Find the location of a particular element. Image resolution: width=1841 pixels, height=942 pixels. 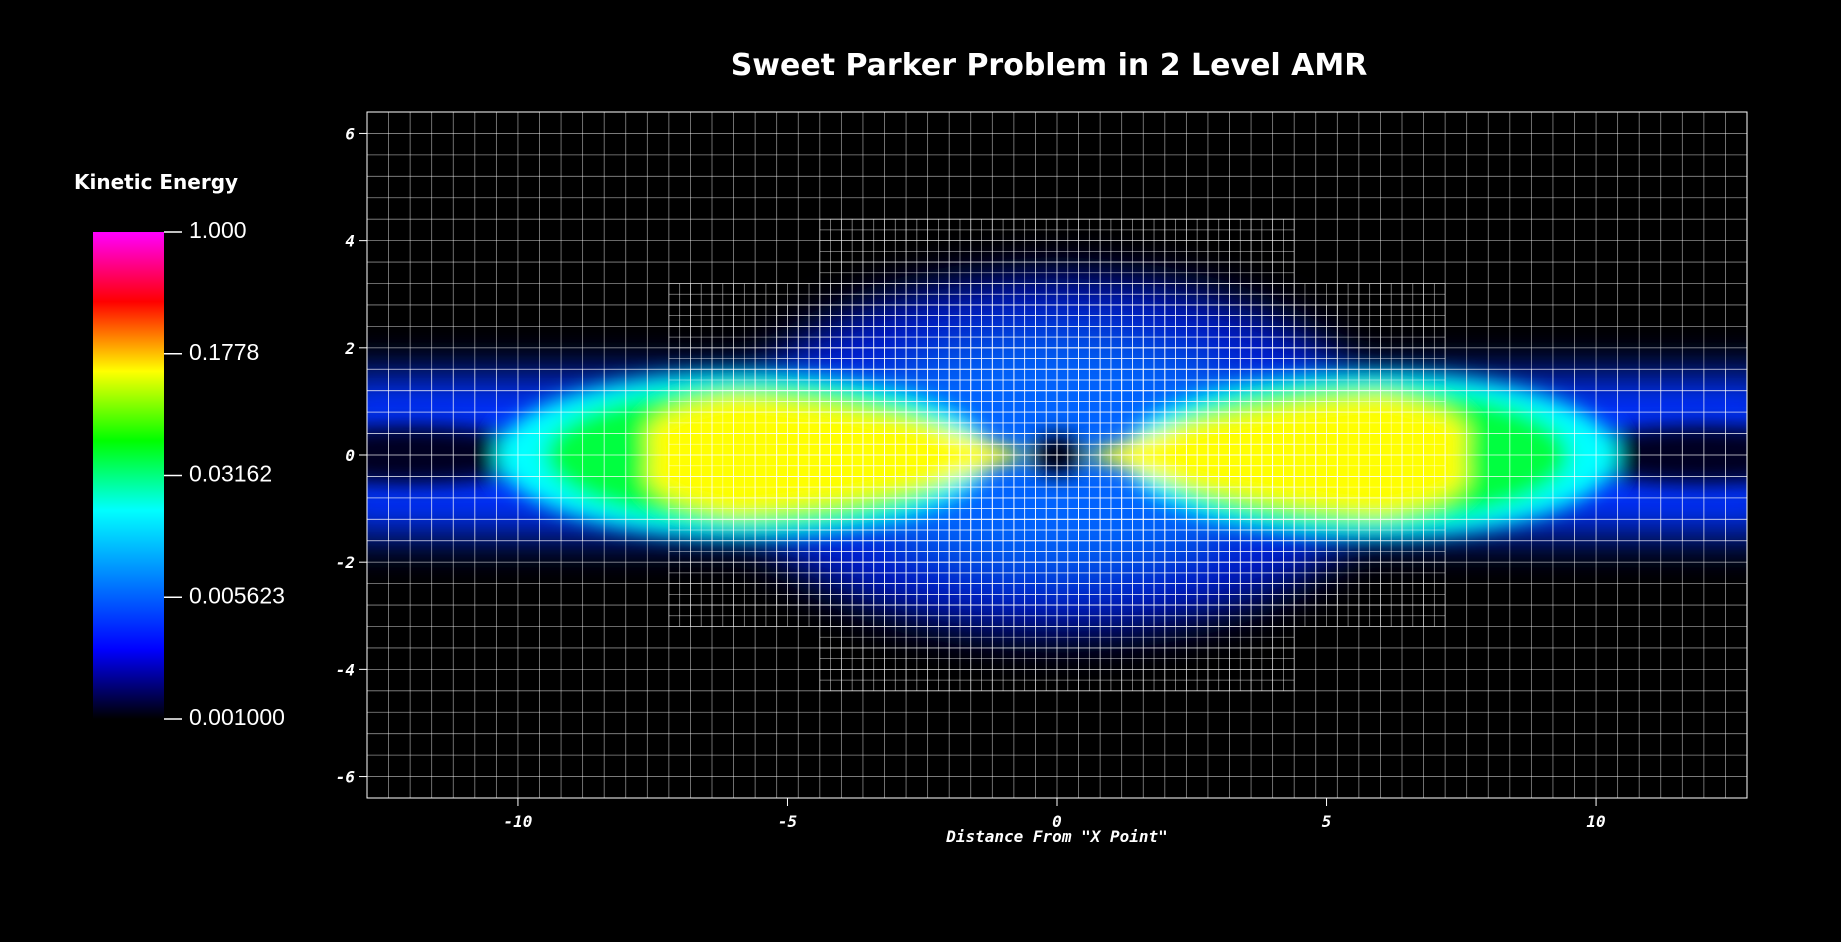

x-axis-label: Distance From "X Point" is located at coordinates (1056, 836).